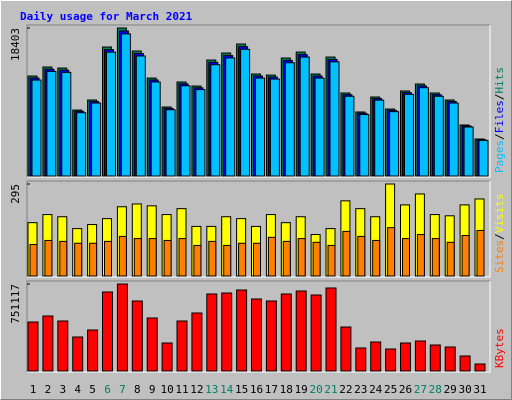 This screenshot has width=512, height=400. What do you see at coordinates (15, 194) in the screenshot?
I see `y-tick-label: 295` at bounding box center [15, 194].